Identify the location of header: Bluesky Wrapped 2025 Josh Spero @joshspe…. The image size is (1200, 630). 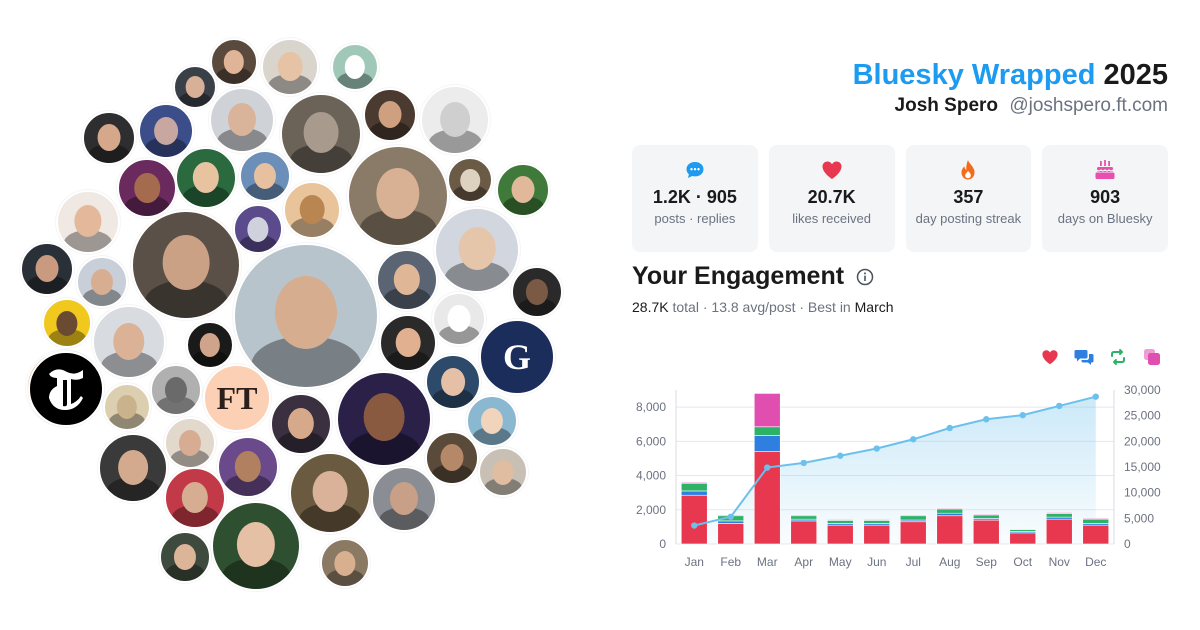
(1010, 88).